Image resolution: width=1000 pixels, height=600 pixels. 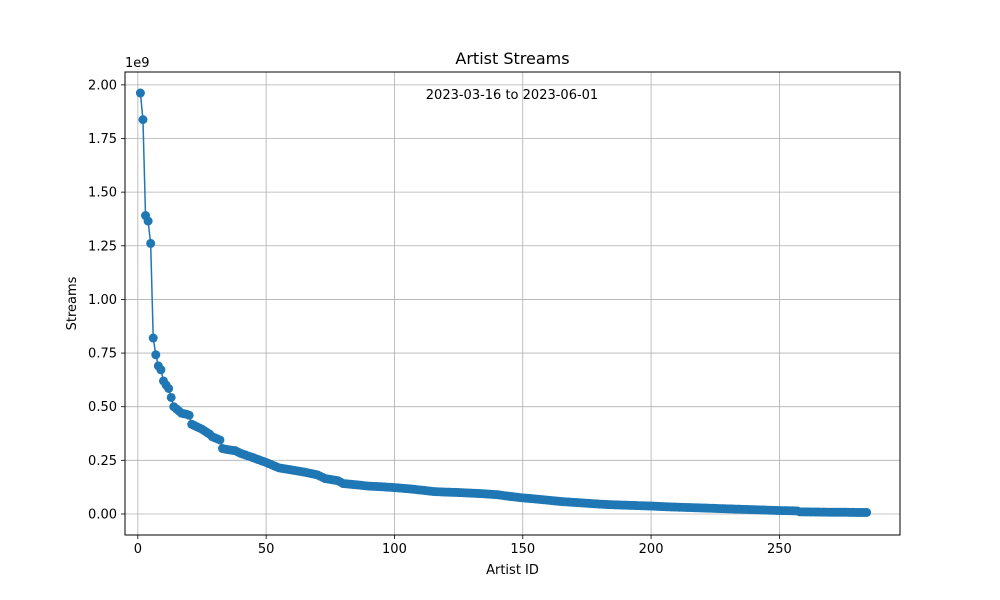 What do you see at coordinates (266, 549) in the screenshot?
I see `x-tick-label: 50` at bounding box center [266, 549].